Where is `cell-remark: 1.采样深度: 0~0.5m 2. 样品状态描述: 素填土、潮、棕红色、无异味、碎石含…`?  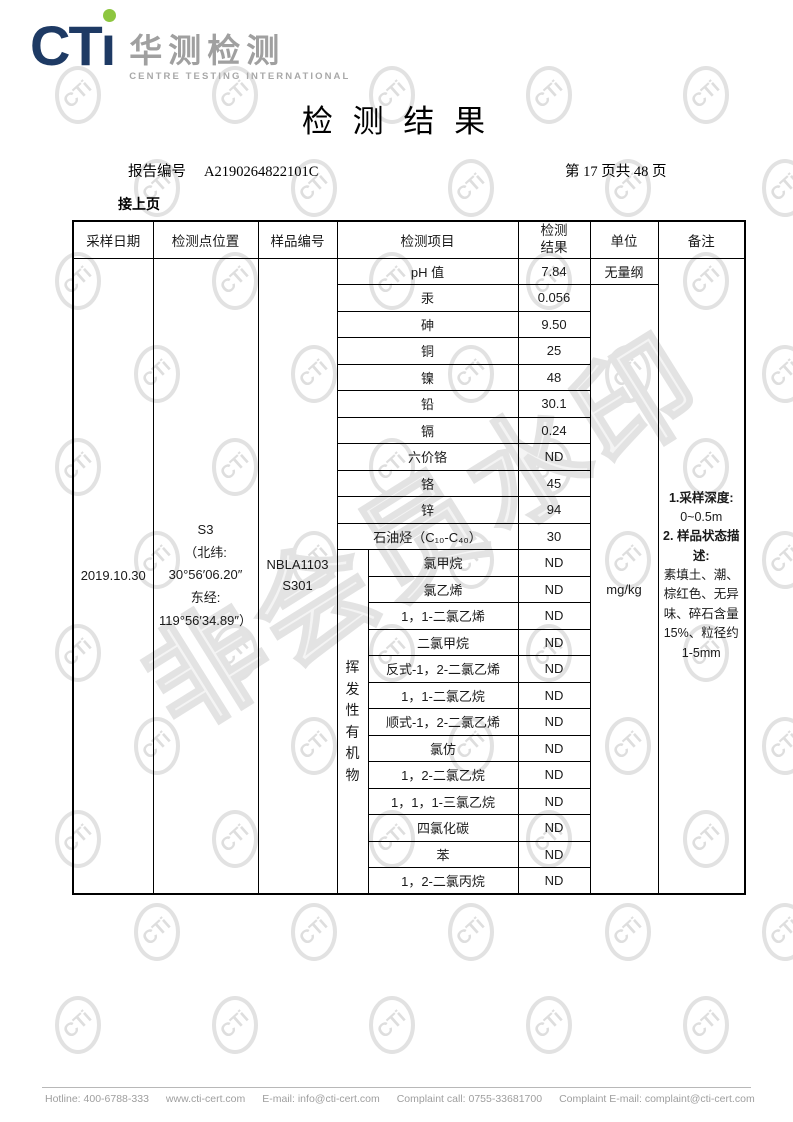
cell-remark: 1.采样深度: 0~0.5m 2. 样品状态描述: 素填土、潮、棕红色、无异味、碎石含… is located at coordinates (701, 576).